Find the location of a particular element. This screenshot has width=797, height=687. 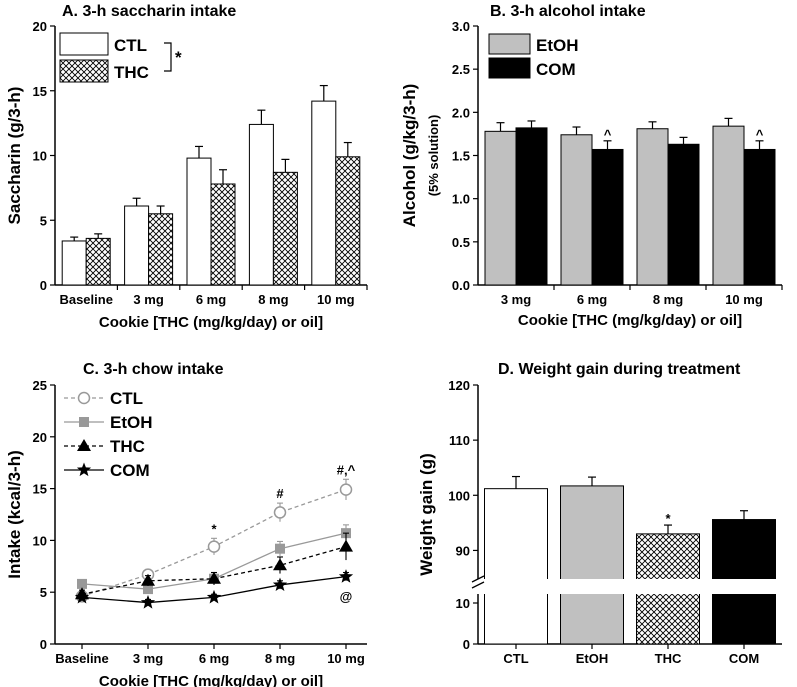

bar-com-6-mg is located at coordinates (607, 217).